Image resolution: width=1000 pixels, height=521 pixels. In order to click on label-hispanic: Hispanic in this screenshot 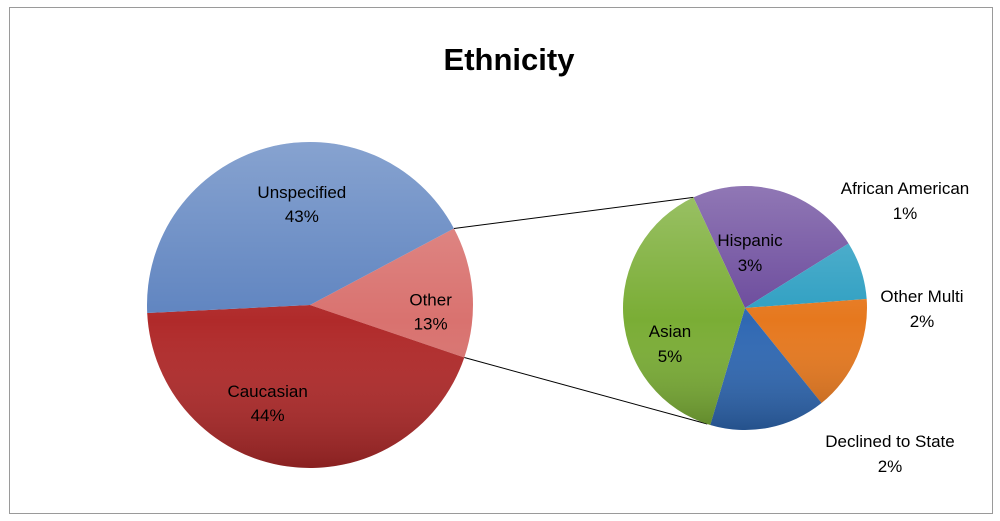, I will do `click(750, 240)`.